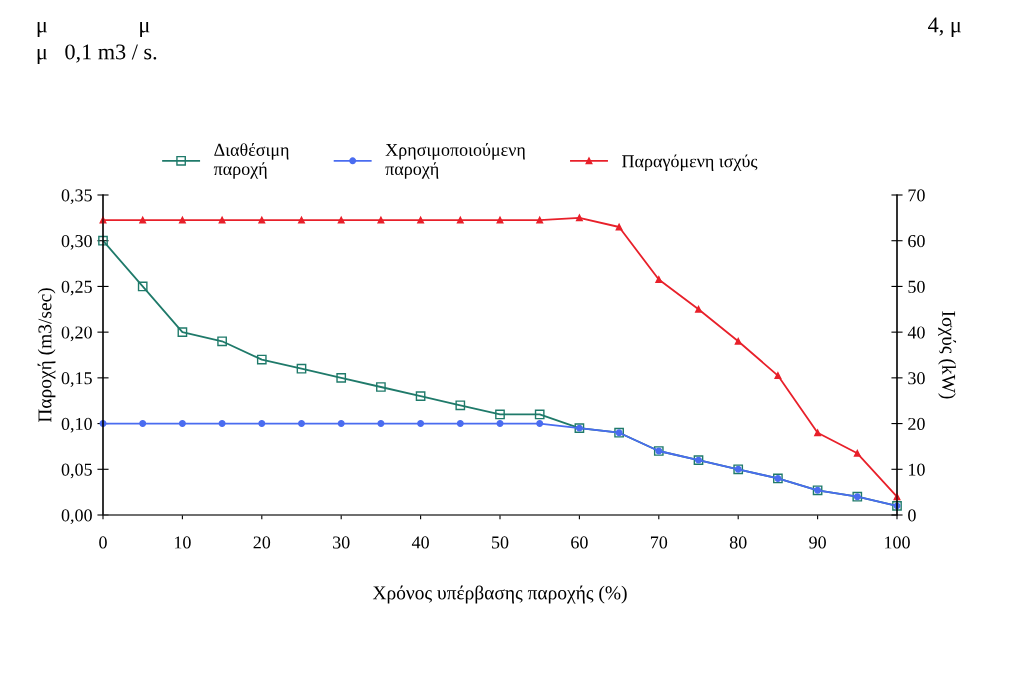 This screenshot has height=674, width=1025. Describe the element at coordinates (897, 542) in the screenshot. I see `x-tick-label: 100` at that location.